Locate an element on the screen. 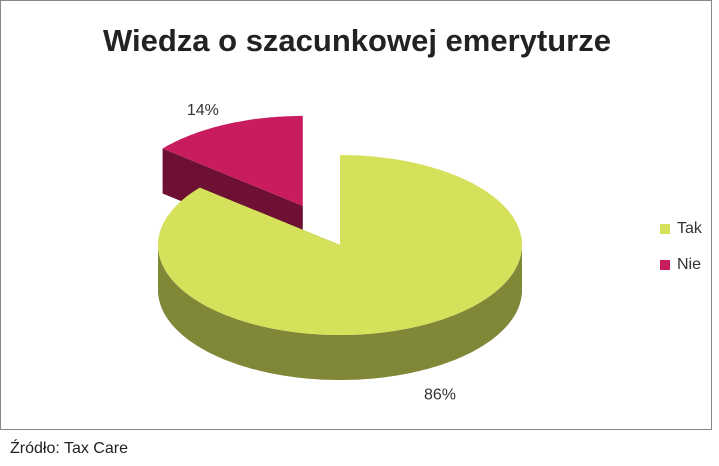  legend-label: Nie is located at coordinates (689, 264).